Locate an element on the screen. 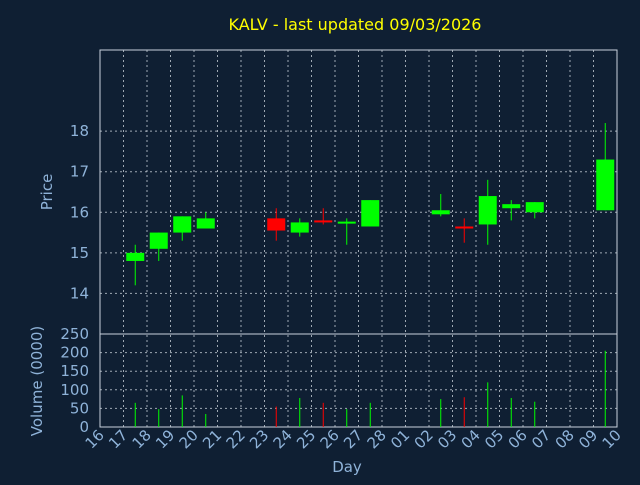  volume-tick-label: 200 is located at coordinates (74, 353).